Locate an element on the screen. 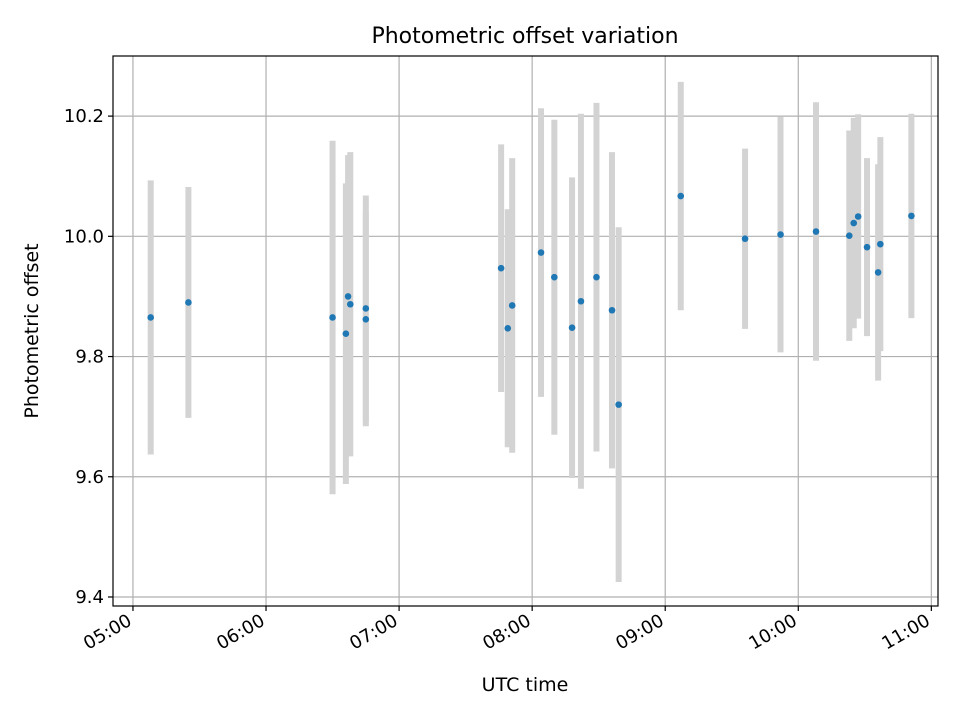 The height and width of the screenshot is (720, 960). y-axis-label: Photometric offset is located at coordinates (32, 330).